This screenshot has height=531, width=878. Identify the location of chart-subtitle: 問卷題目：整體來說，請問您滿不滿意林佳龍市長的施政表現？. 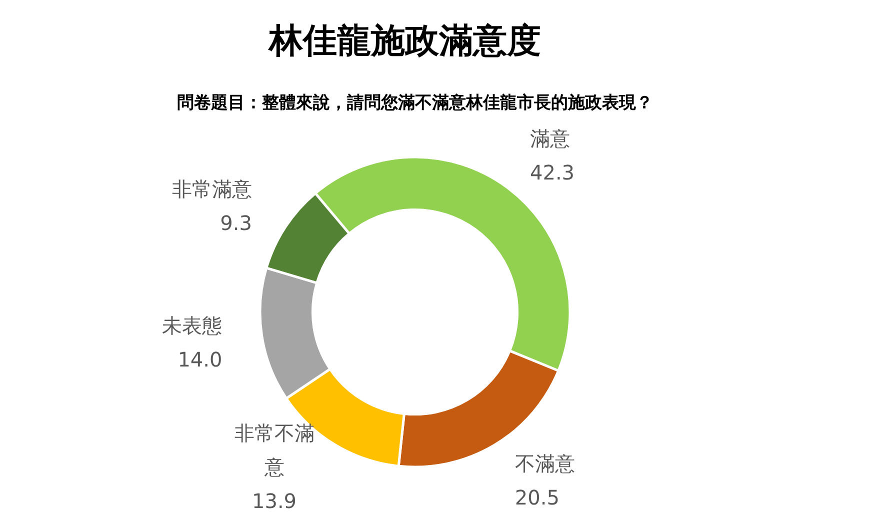
(415, 103).